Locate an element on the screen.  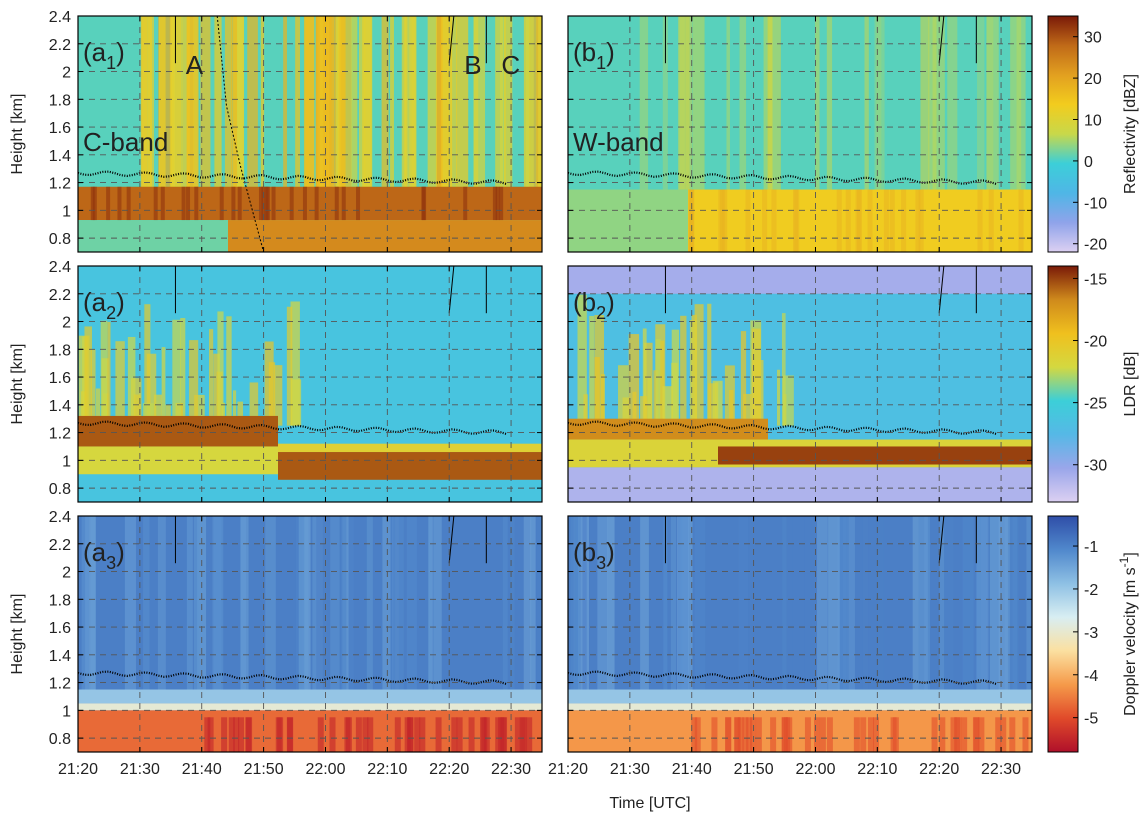
colorbar-label: Reflectivity [dBZ] is located at coordinates (1130, 134).